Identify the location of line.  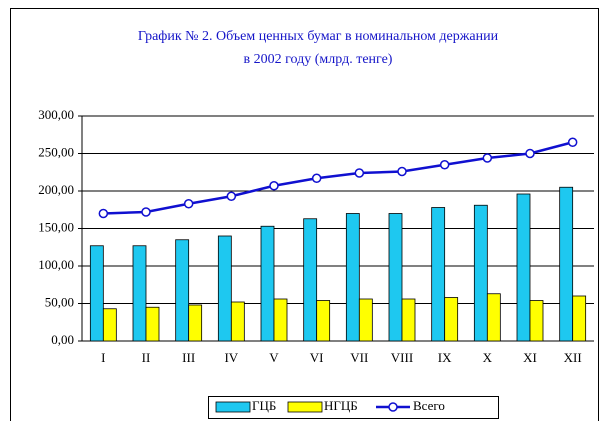
(338, 178).